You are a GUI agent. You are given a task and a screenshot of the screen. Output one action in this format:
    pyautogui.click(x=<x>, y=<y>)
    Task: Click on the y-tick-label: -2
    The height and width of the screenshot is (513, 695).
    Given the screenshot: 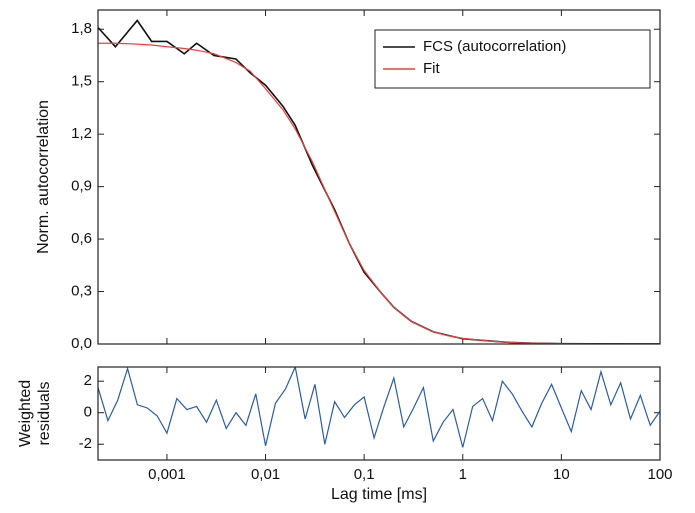 What is the action you would take?
    pyautogui.click(x=85, y=443)
    